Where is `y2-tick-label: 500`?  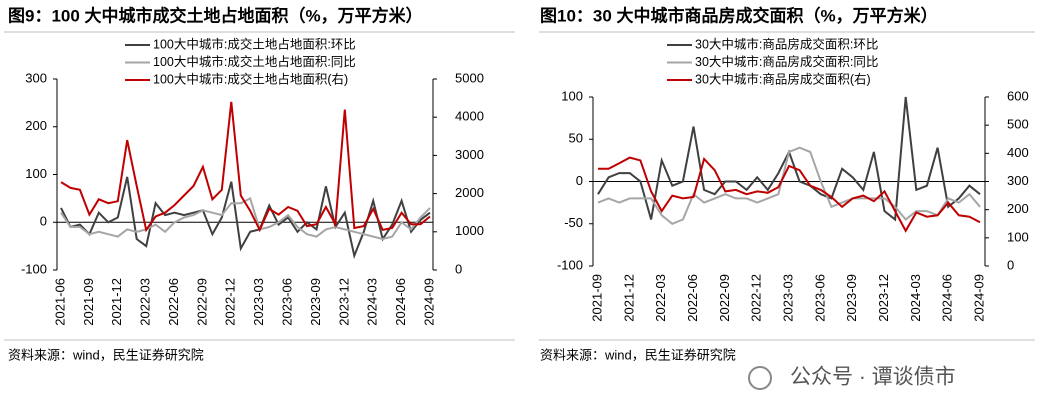
y2-tick-label: 500 is located at coordinates (1018, 124).